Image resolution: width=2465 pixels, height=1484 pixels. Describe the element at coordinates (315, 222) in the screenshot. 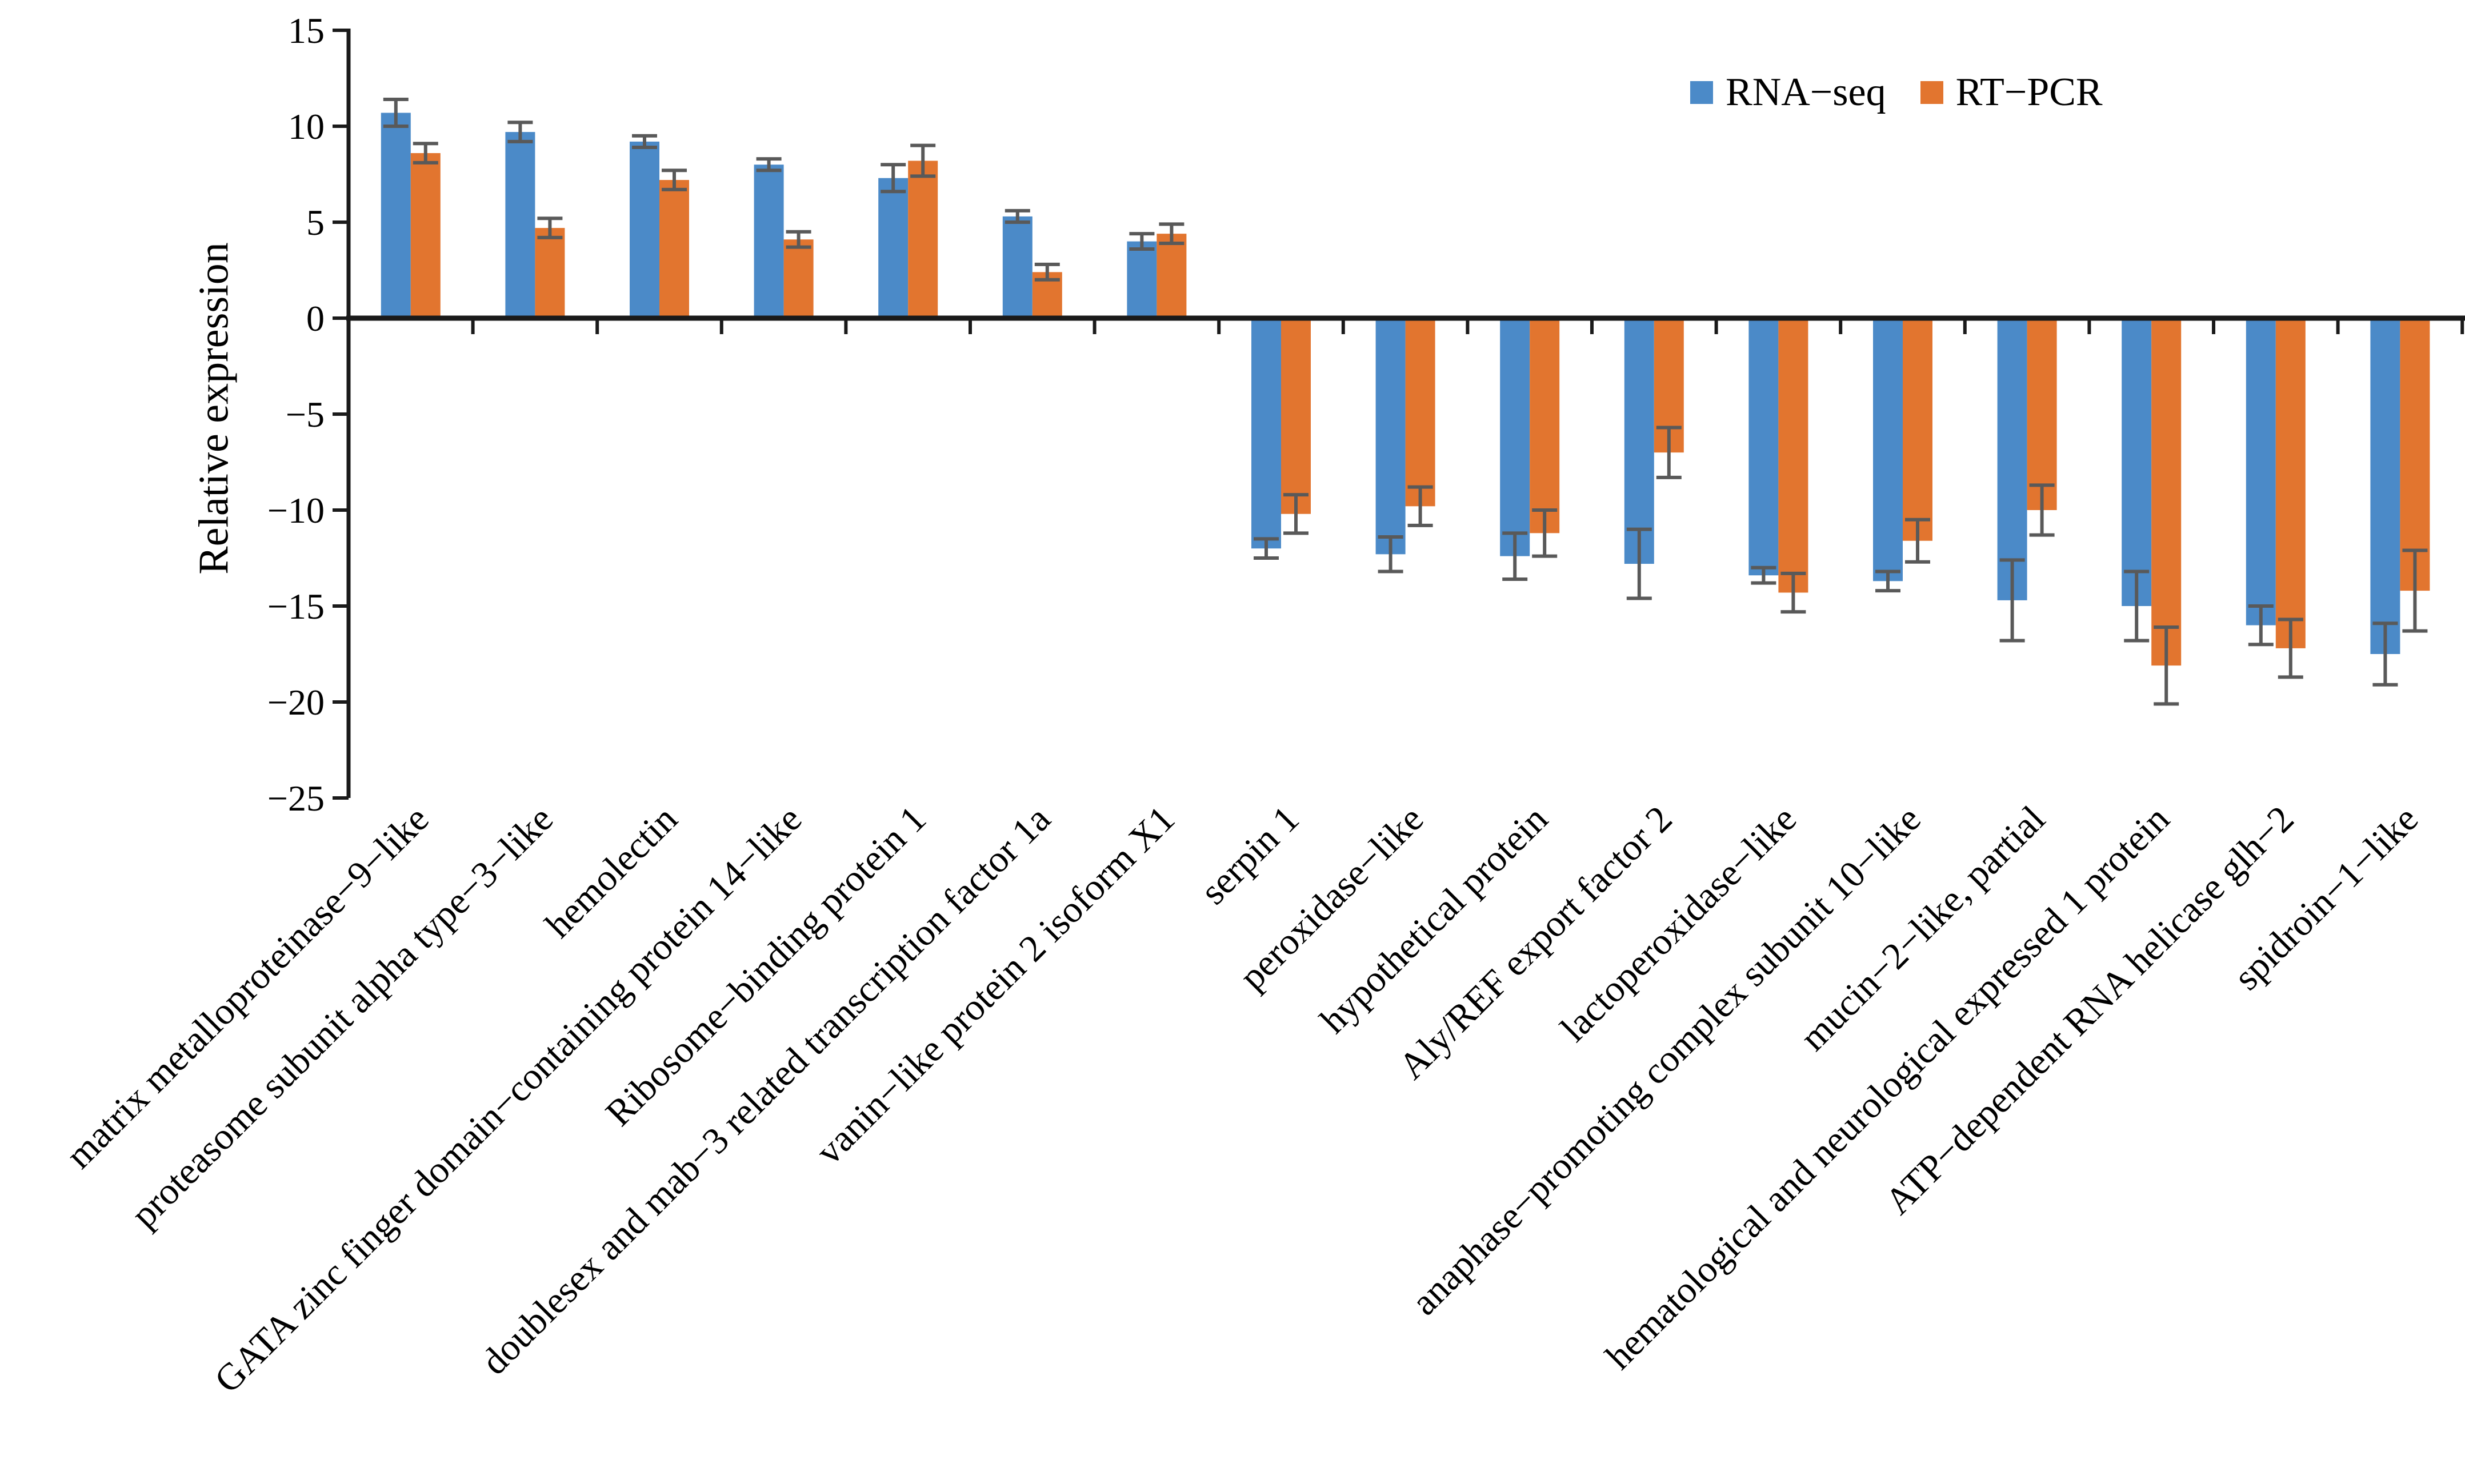

I see `y-tick-label: 5` at that location.